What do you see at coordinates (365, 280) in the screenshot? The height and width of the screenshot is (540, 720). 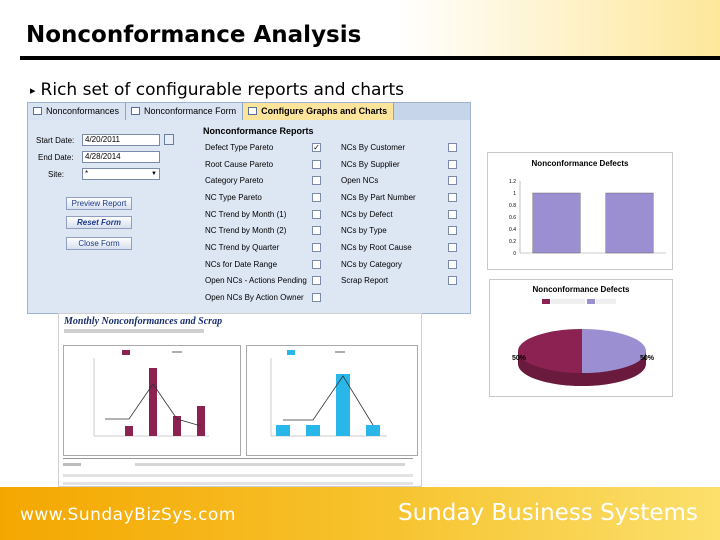 I see `report-scrap-report: Scrap Report` at bounding box center [365, 280].